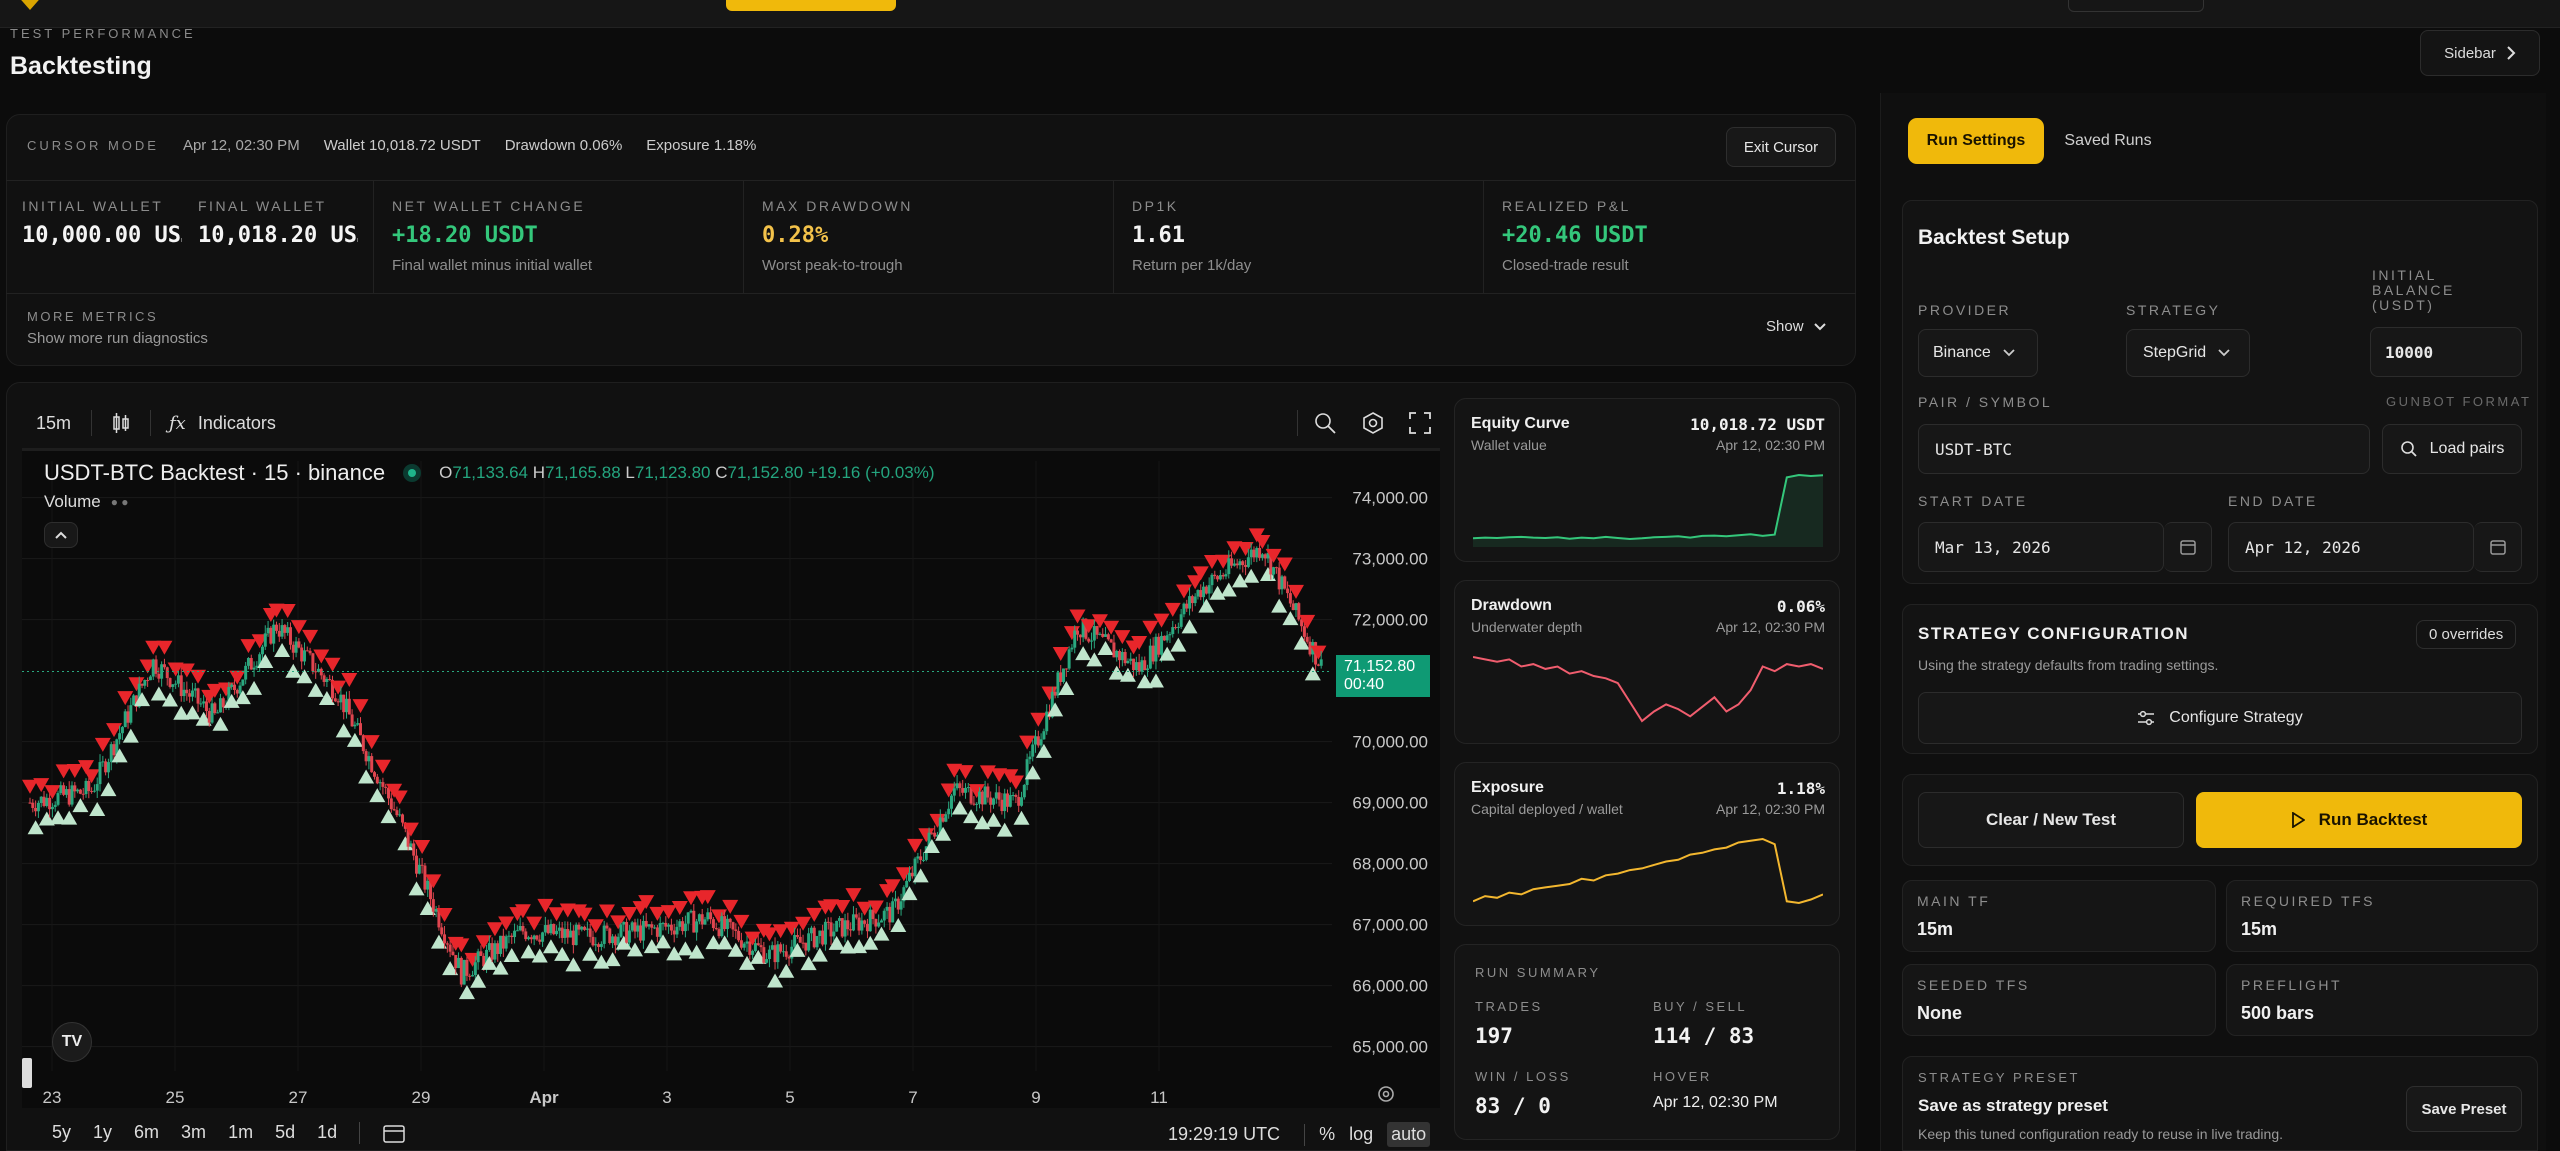  What do you see at coordinates (1373, 423) in the screenshot?
I see `settings-icon` at bounding box center [1373, 423].